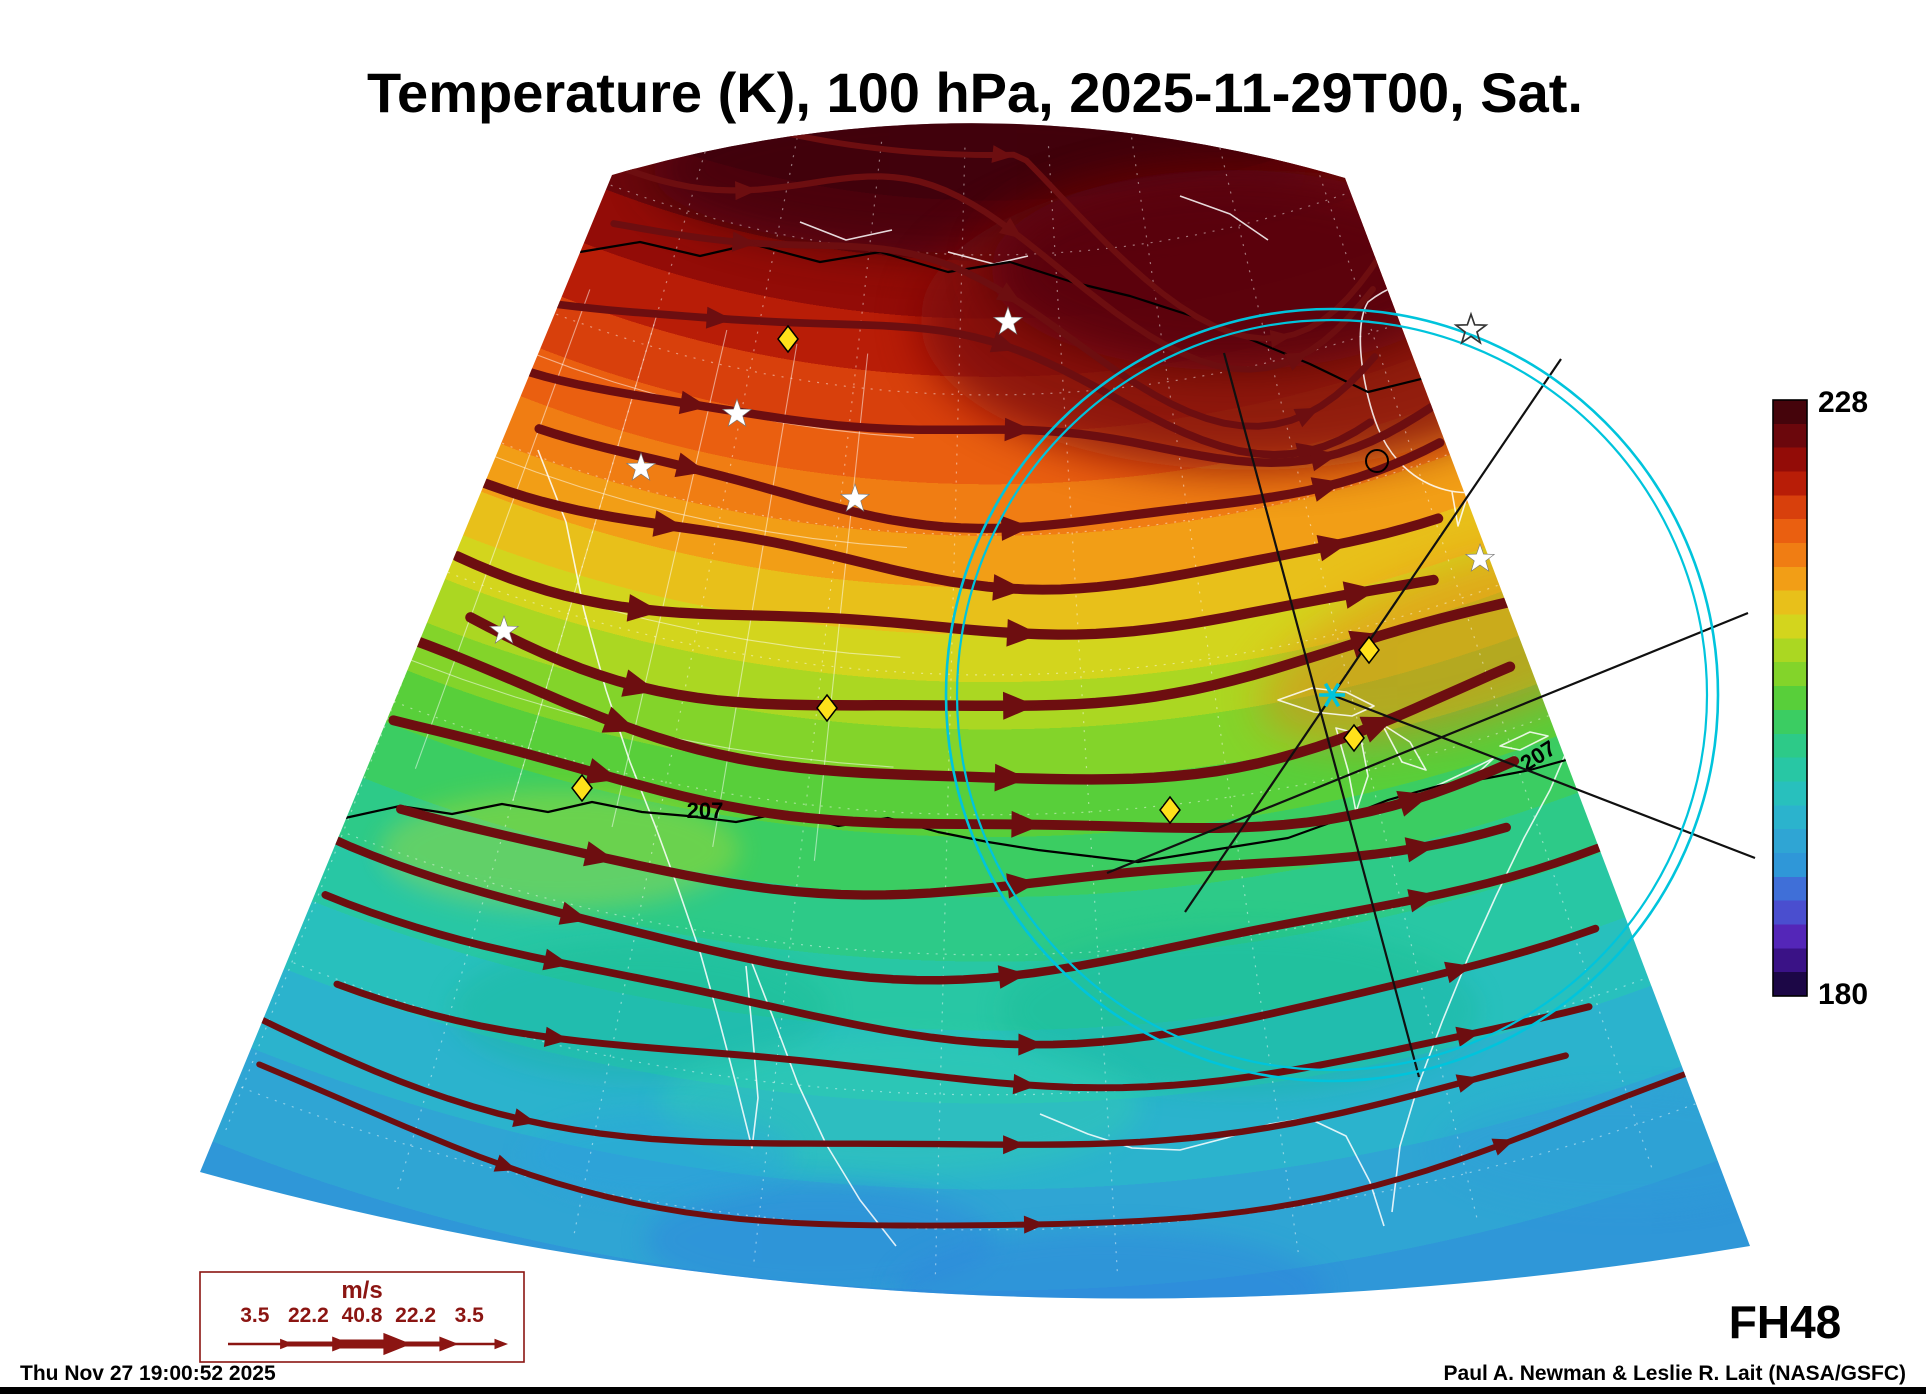  Describe the element at coordinates (963, 1390) in the screenshot. I see `bottom-rule` at that location.